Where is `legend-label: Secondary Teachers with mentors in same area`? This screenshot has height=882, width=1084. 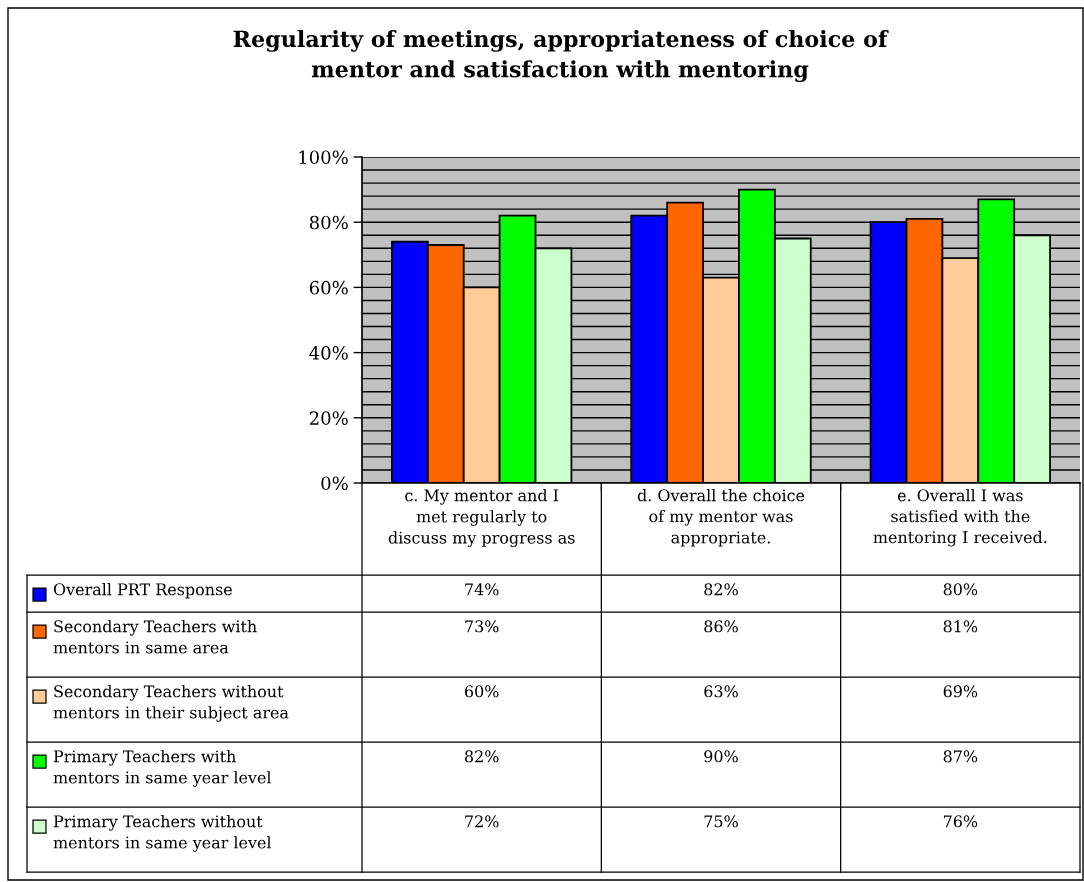 legend-label: Secondary Teachers with mentors in same area is located at coordinates (155, 637).